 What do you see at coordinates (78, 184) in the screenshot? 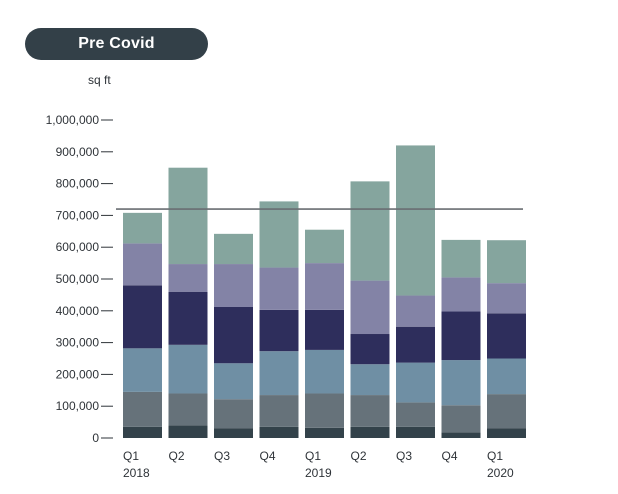
I see `y-tick-label: 800,000` at bounding box center [78, 184].